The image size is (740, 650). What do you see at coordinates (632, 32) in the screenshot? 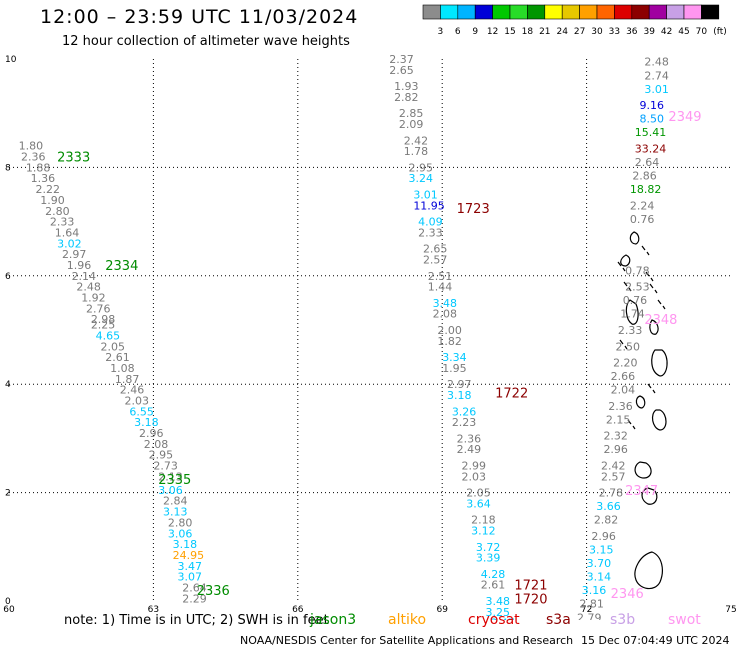
I see `colorbar-label: 36` at bounding box center [632, 32].